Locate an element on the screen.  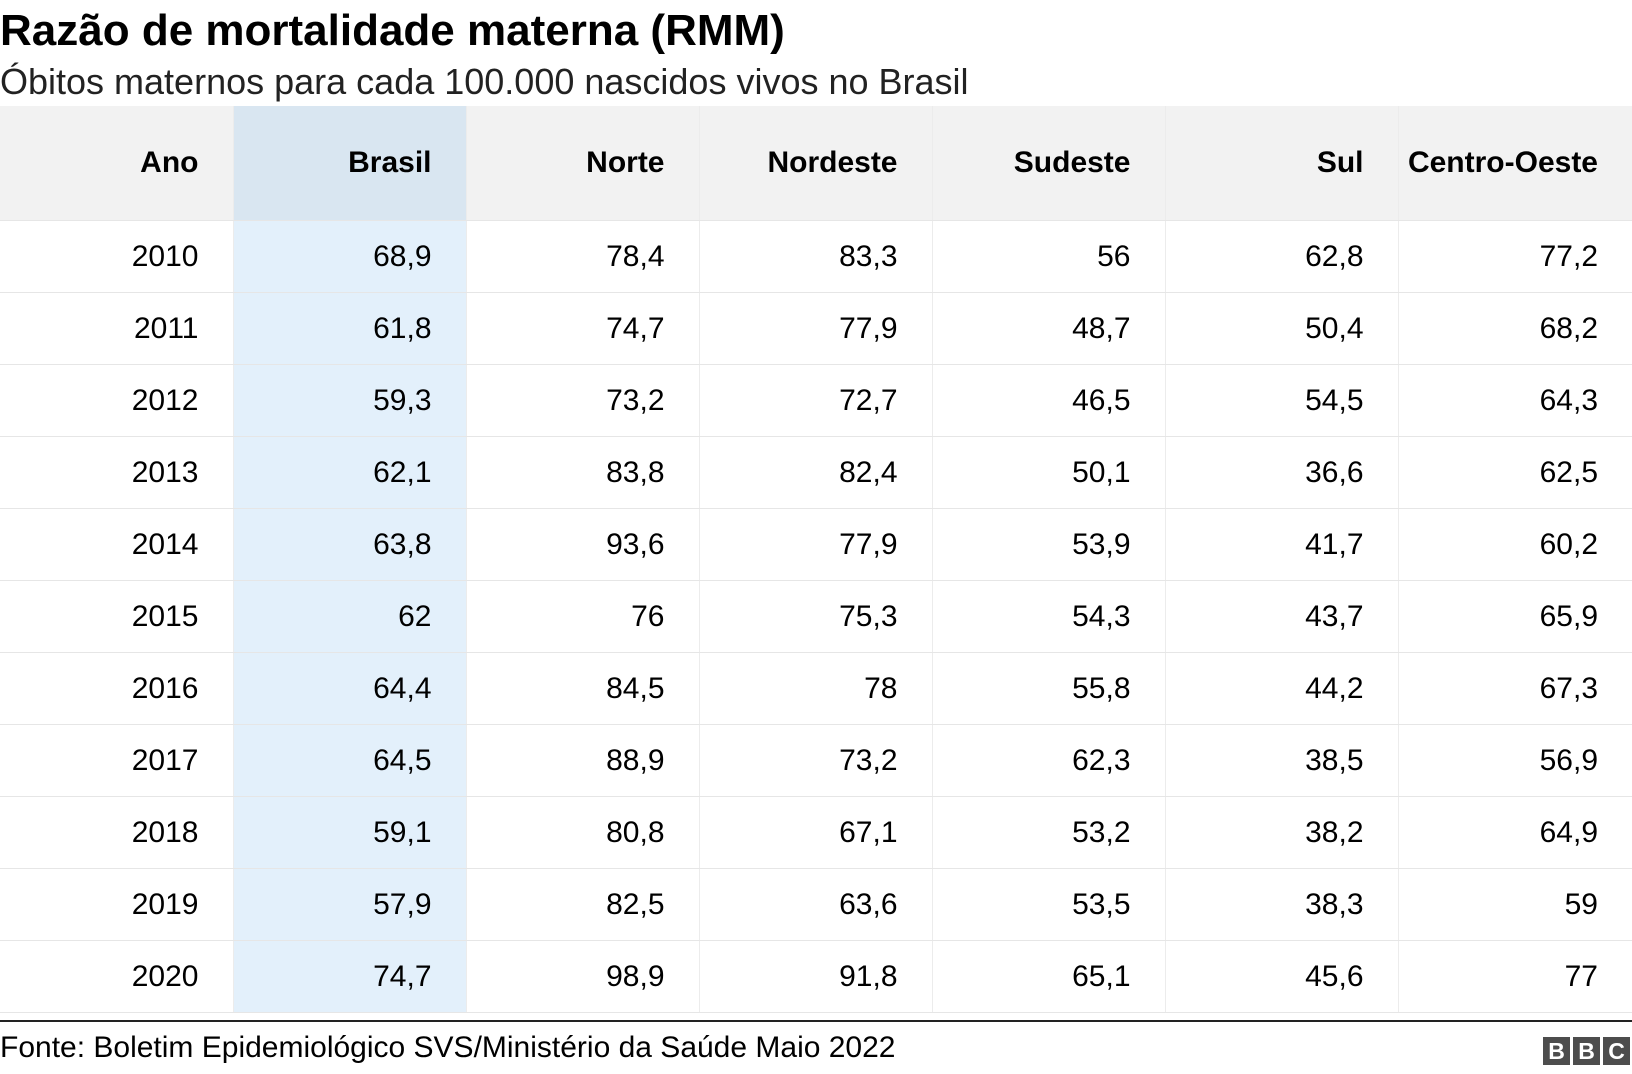
value-cell: 75,3 is located at coordinates (816, 616).